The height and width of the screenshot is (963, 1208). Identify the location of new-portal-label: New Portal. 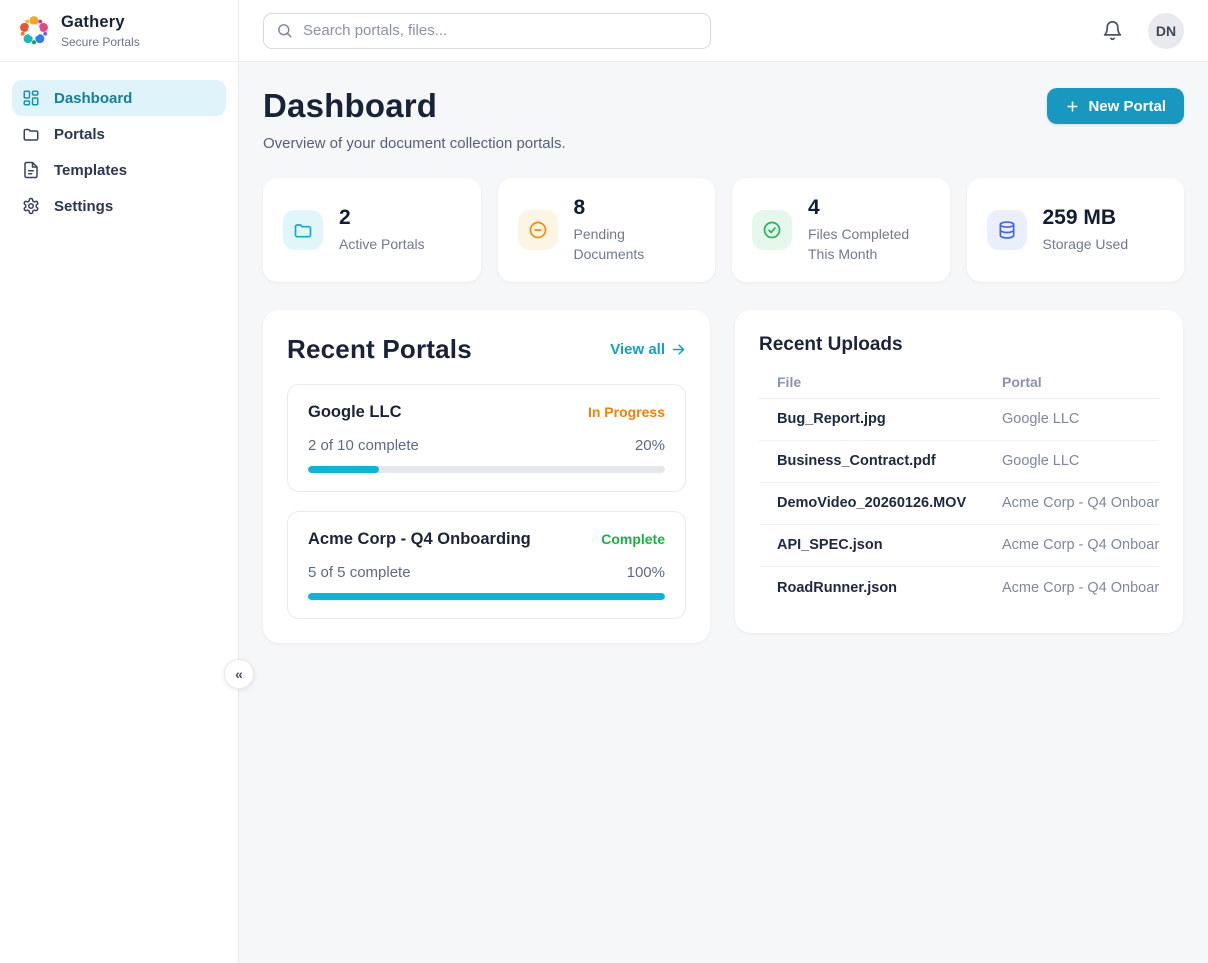
(1127, 106).